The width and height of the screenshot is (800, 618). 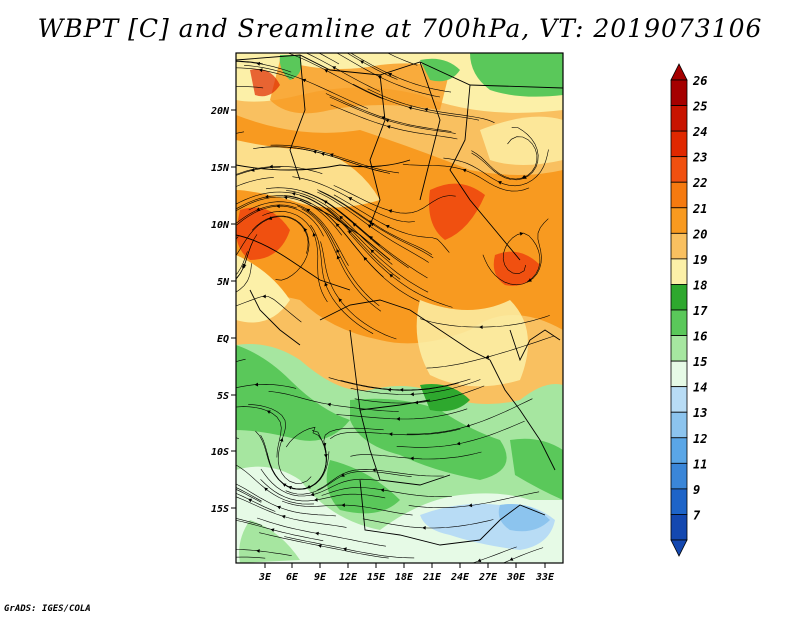 I want to click on colorbar-label: 22, so click(x=699, y=183).